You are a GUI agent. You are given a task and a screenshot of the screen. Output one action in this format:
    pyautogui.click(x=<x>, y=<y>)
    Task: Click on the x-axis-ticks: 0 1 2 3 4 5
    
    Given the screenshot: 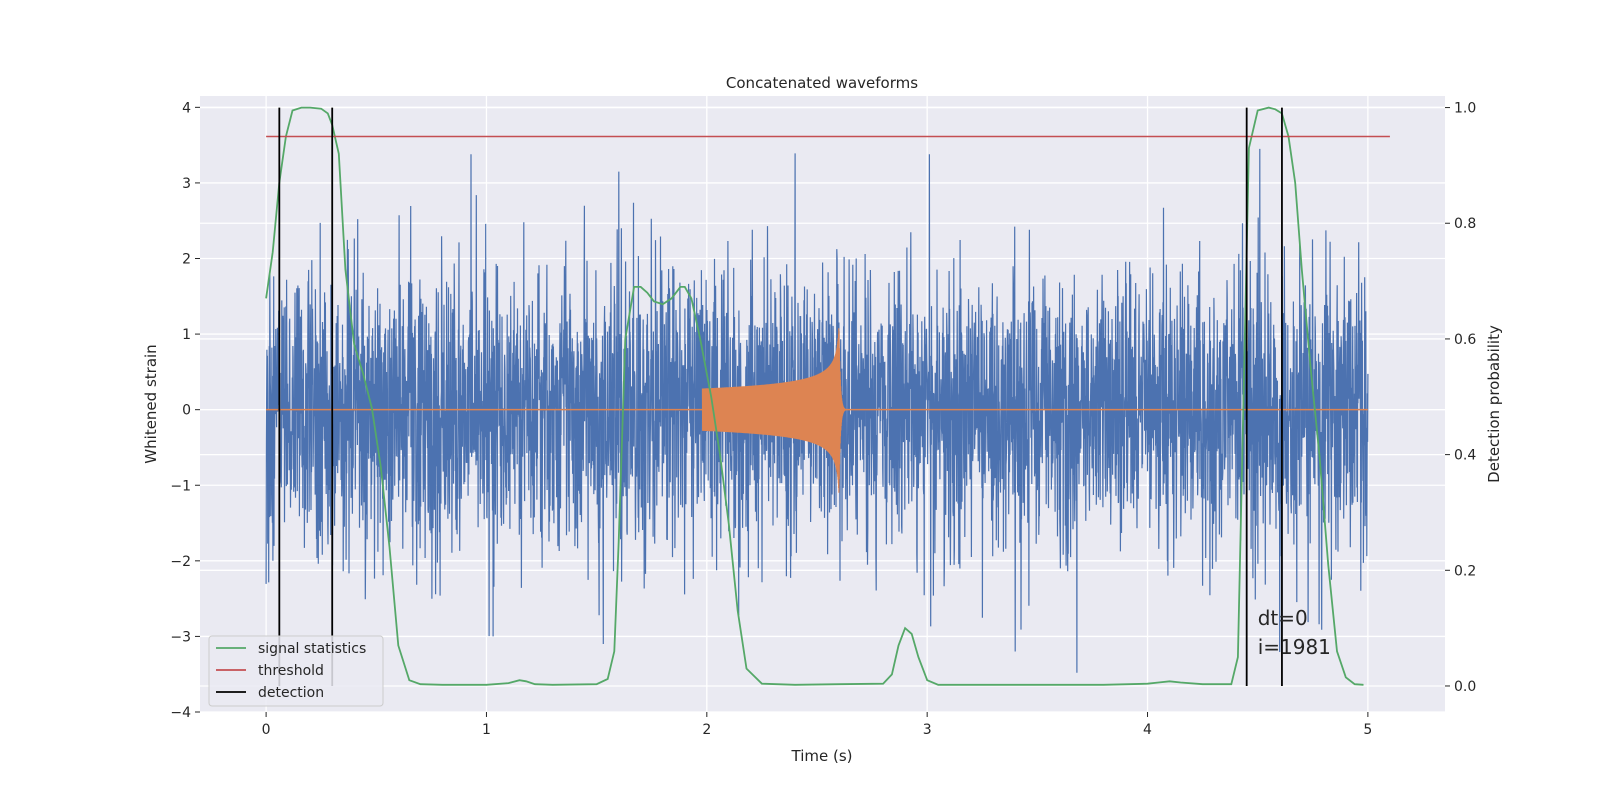 What is the action you would take?
    pyautogui.click(x=817, y=725)
    